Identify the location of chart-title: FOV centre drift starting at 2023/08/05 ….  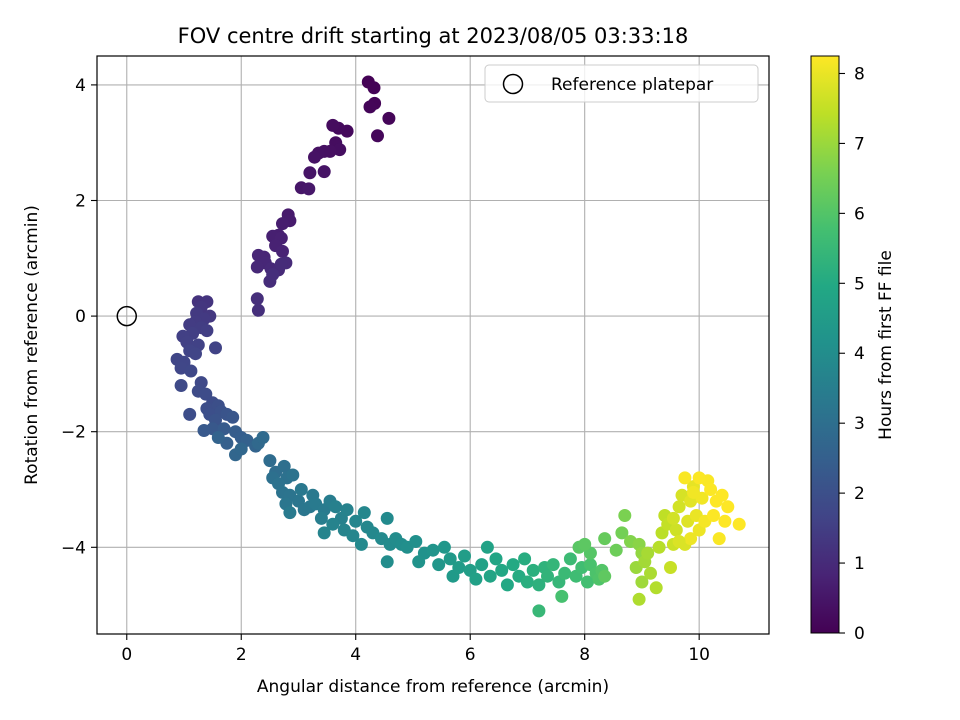
(433, 36).